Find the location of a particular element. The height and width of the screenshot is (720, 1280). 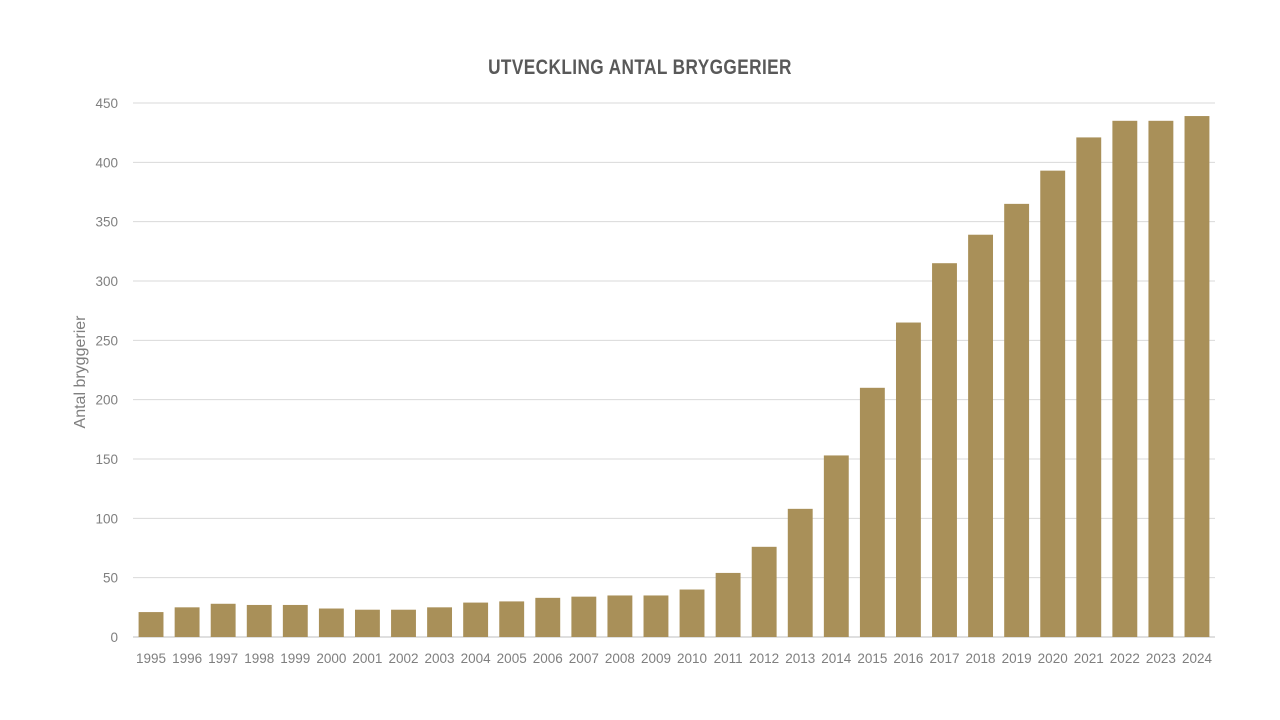

x-tick-label: 2012 is located at coordinates (764, 658).